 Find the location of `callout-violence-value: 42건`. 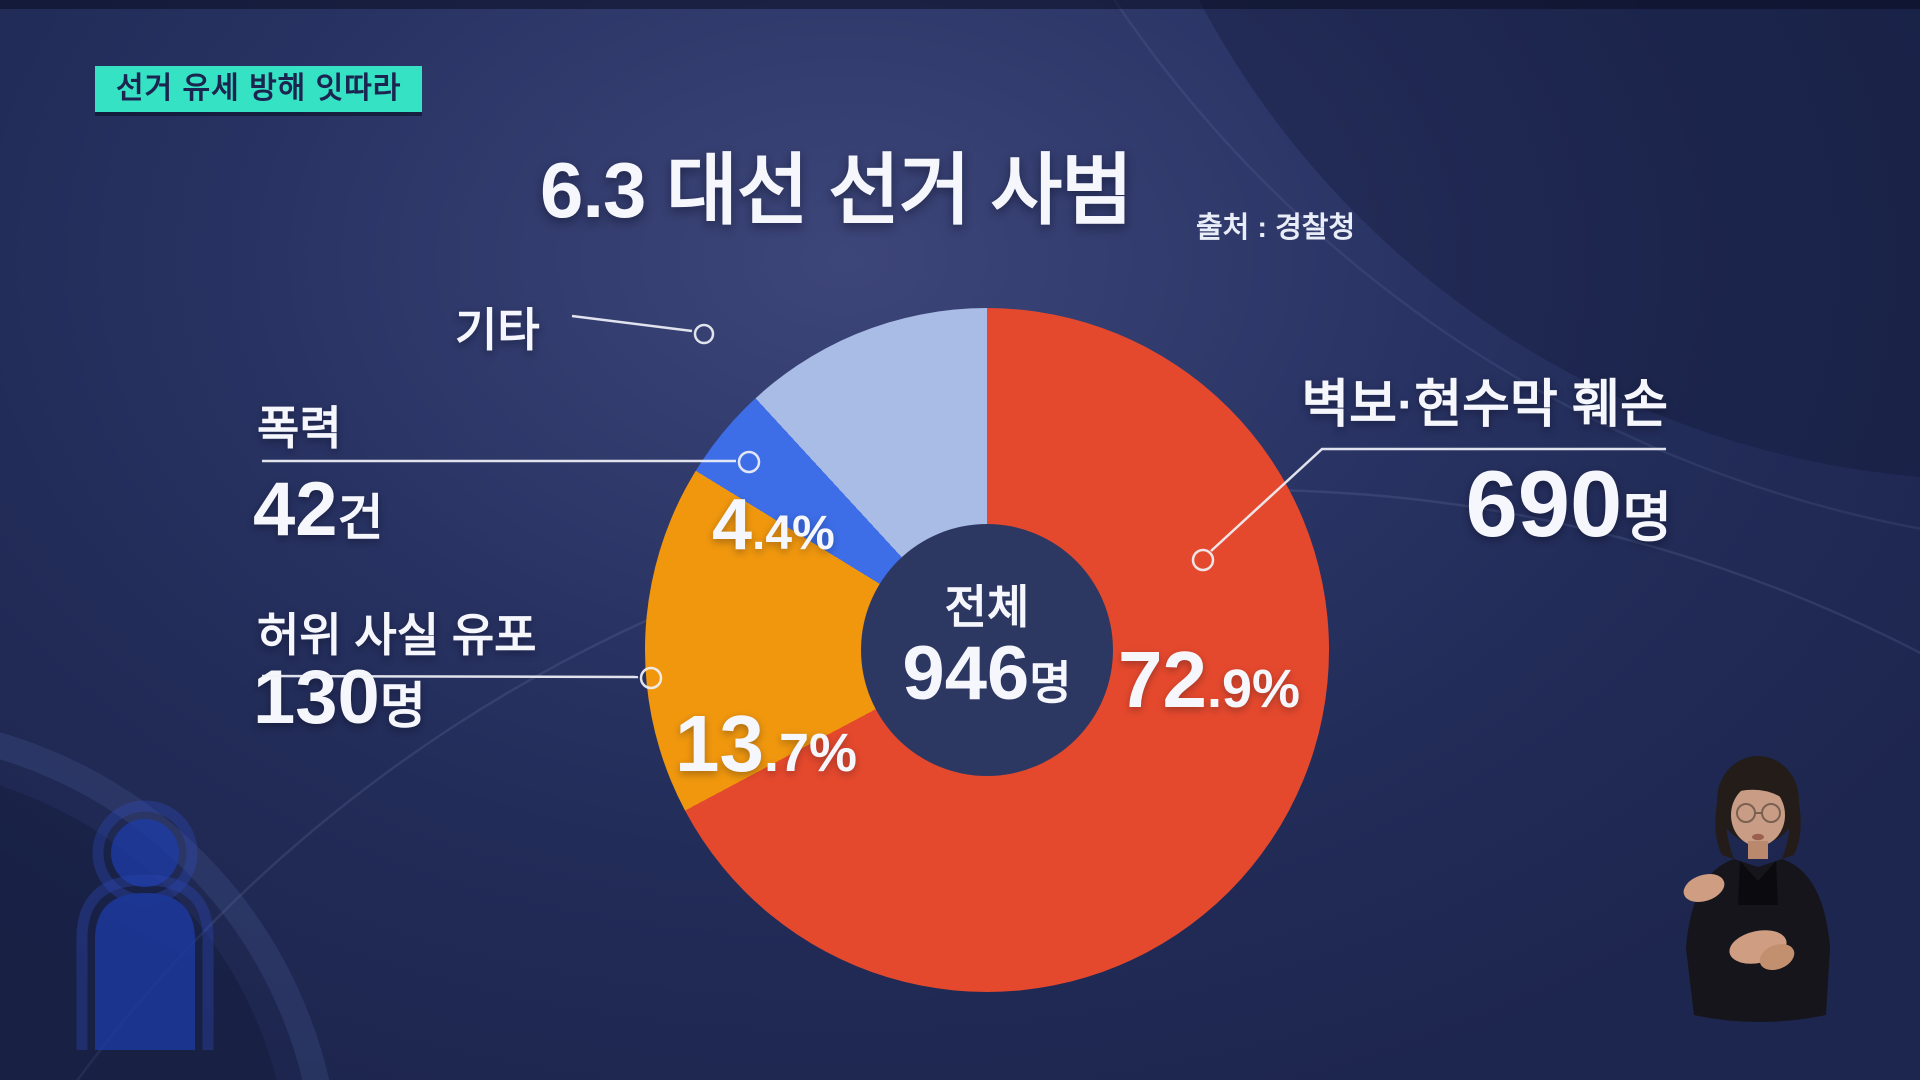

callout-violence-value: 42건 is located at coordinates (318, 509).